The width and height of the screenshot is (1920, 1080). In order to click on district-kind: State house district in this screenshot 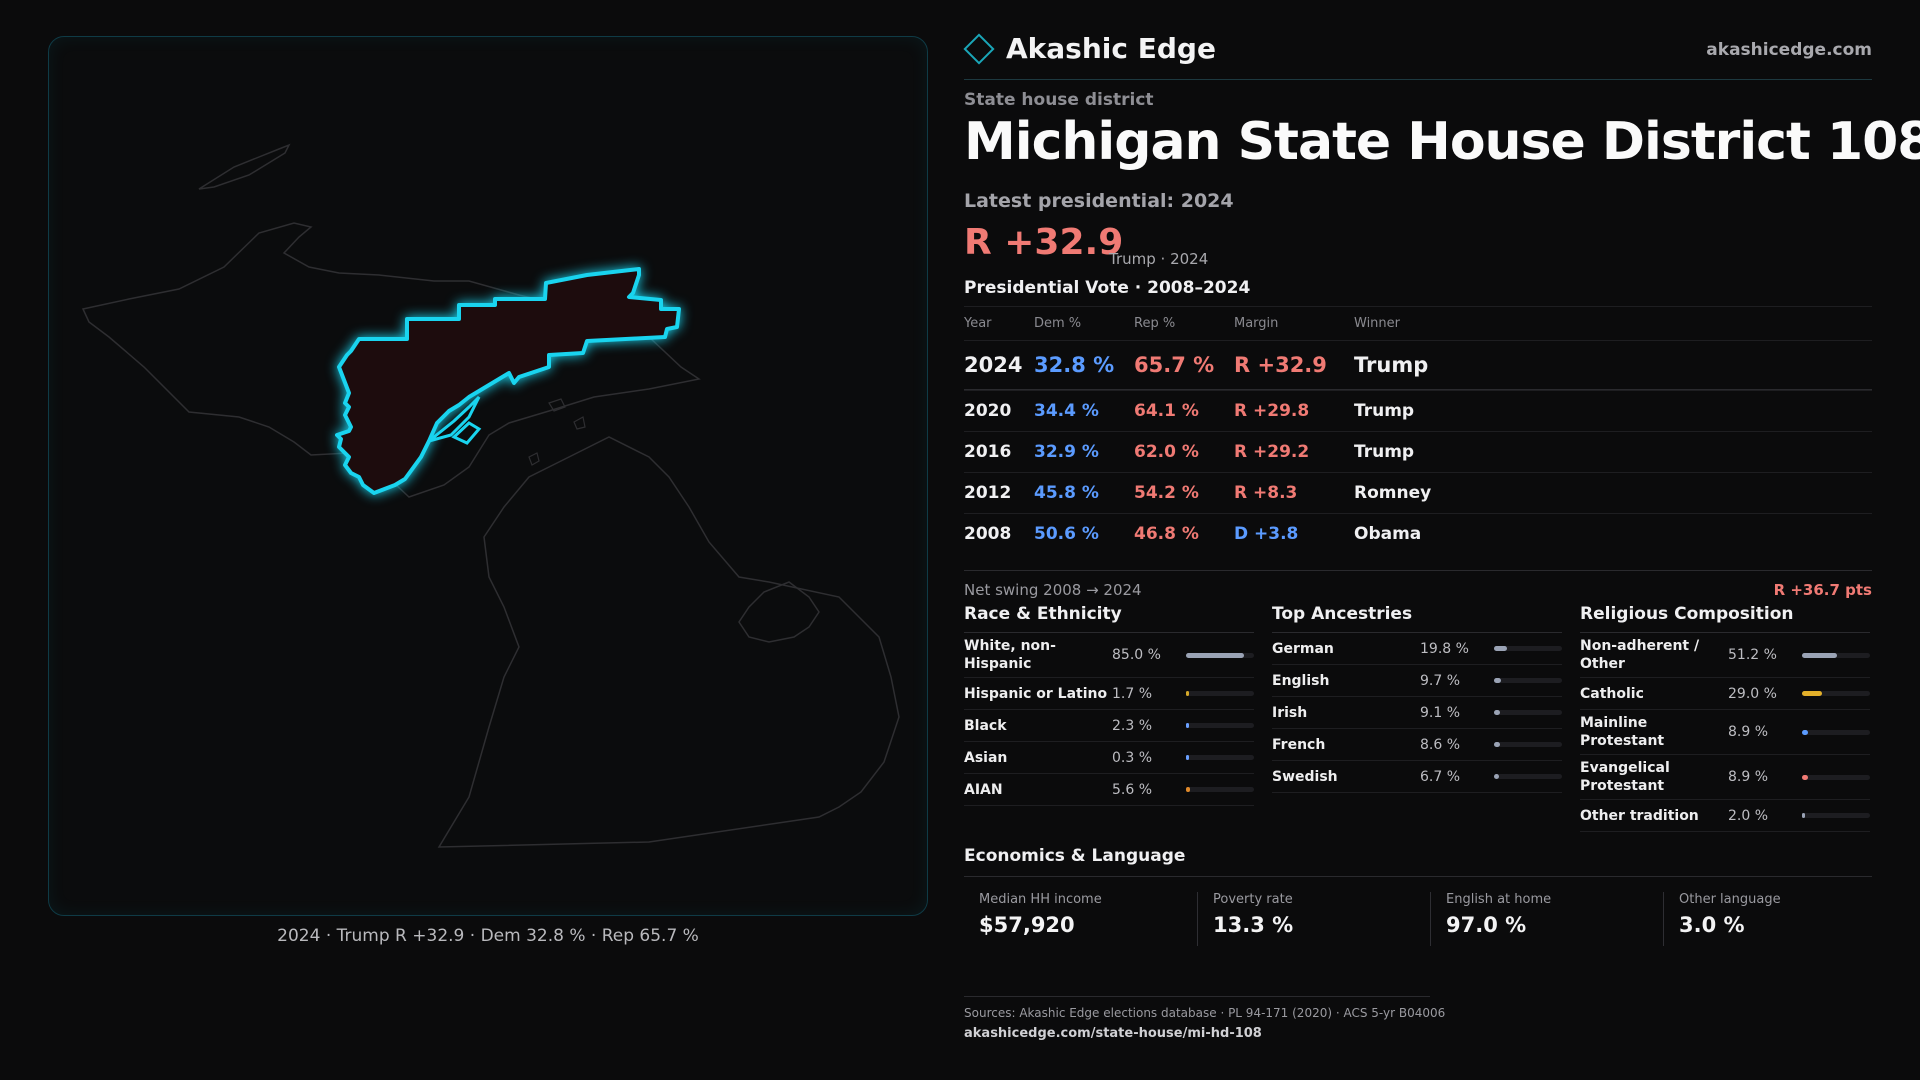, I will do `click(1059, 100)`.